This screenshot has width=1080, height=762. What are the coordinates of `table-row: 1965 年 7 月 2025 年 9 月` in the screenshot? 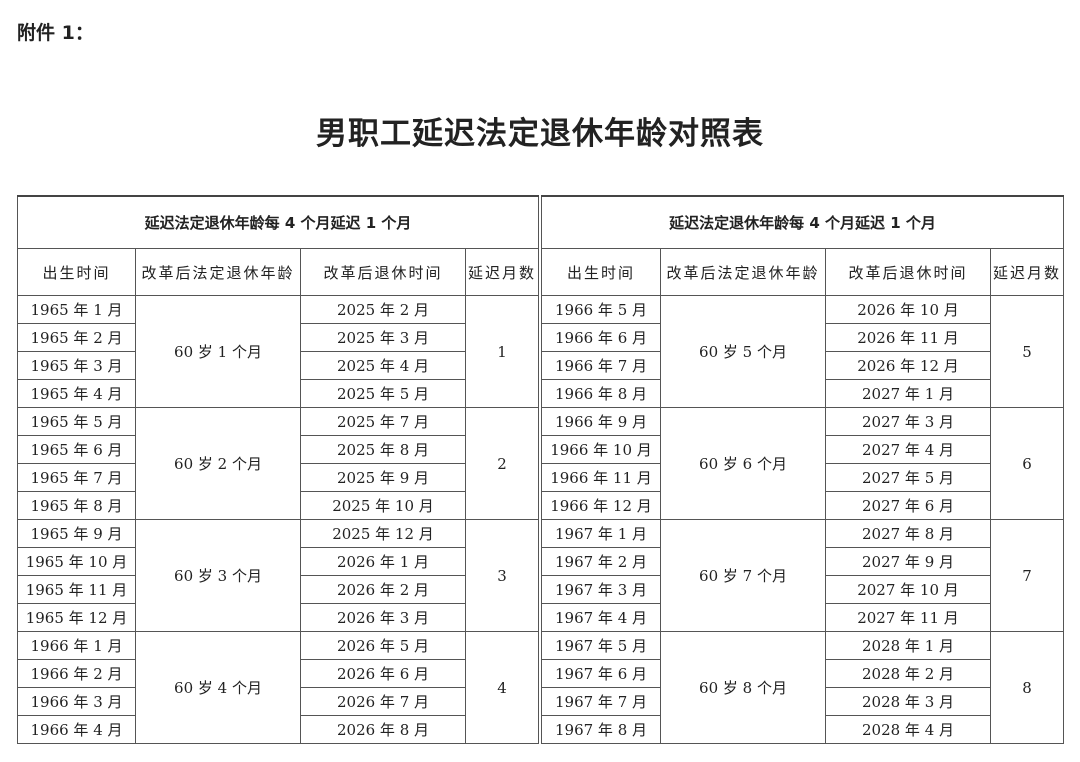 It's located at (278, 477).